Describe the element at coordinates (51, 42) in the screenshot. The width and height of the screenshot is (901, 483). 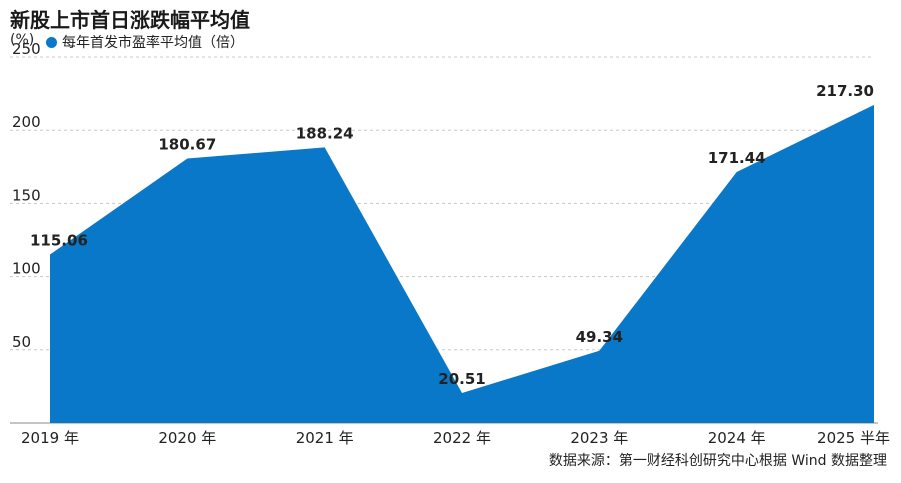
I see `legend-marker` at that location.